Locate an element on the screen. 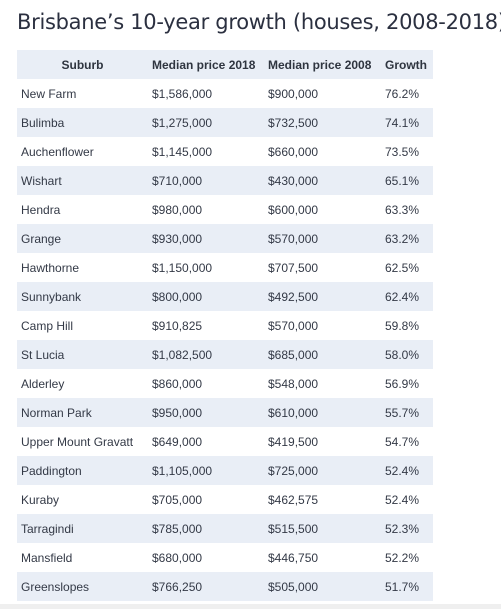  median-price-2008-cell: $548,000 is located at coordinates (322, 383).